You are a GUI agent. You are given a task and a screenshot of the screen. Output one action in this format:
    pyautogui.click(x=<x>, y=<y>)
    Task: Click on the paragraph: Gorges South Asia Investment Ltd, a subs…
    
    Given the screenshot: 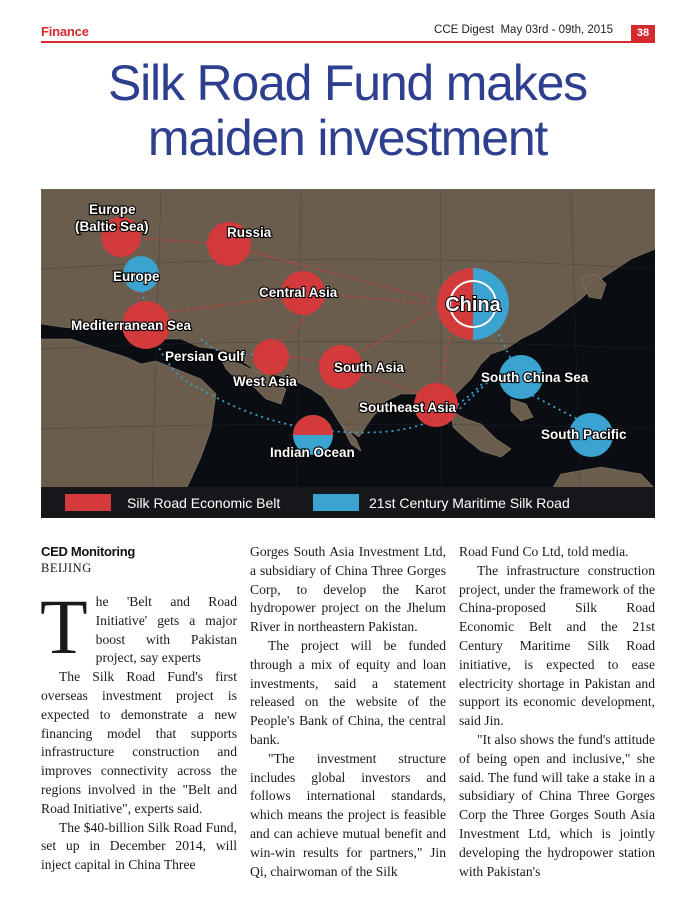 What is the action you would take?
    pyautogui.click(x=348, y=589)
    